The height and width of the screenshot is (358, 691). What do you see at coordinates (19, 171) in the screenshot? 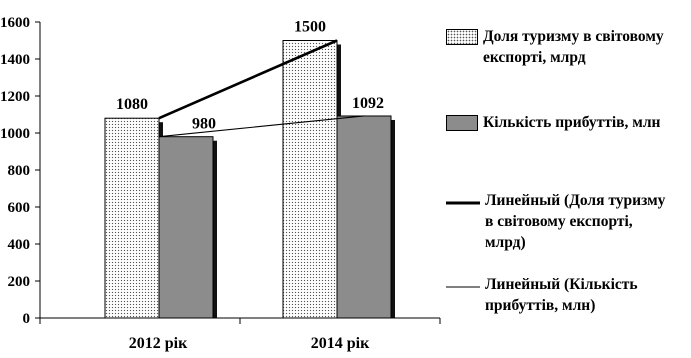
I see `y-tick-label: 800` at bounding box center [19, 171].